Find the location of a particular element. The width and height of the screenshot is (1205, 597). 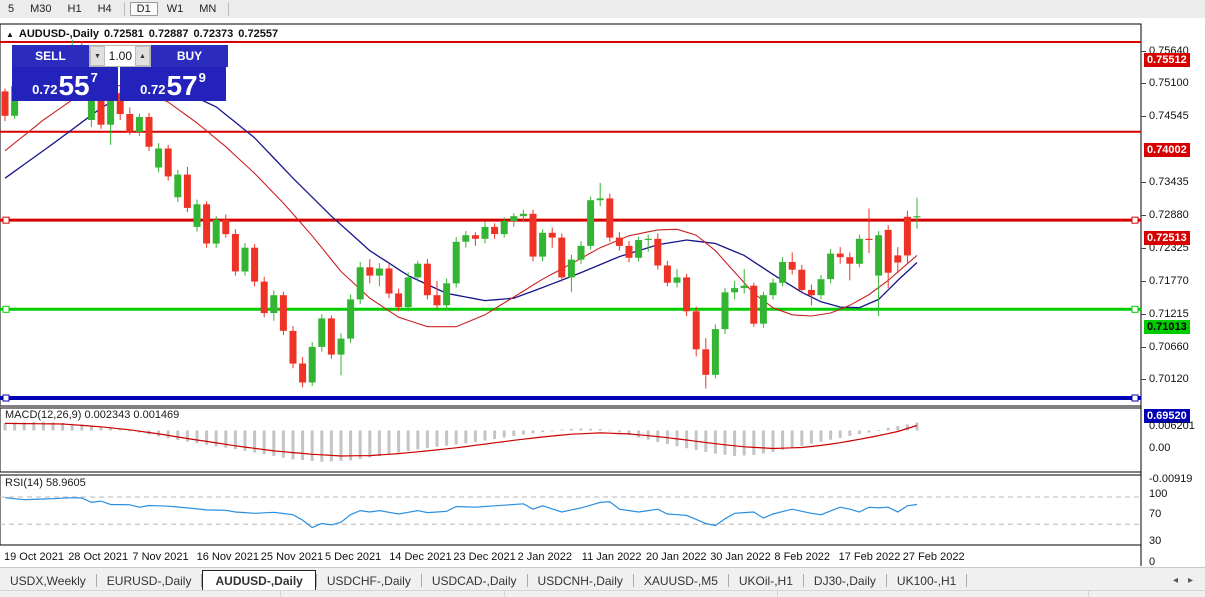

price-level-label: 0.72513 is located at coordinates (1167, 238).